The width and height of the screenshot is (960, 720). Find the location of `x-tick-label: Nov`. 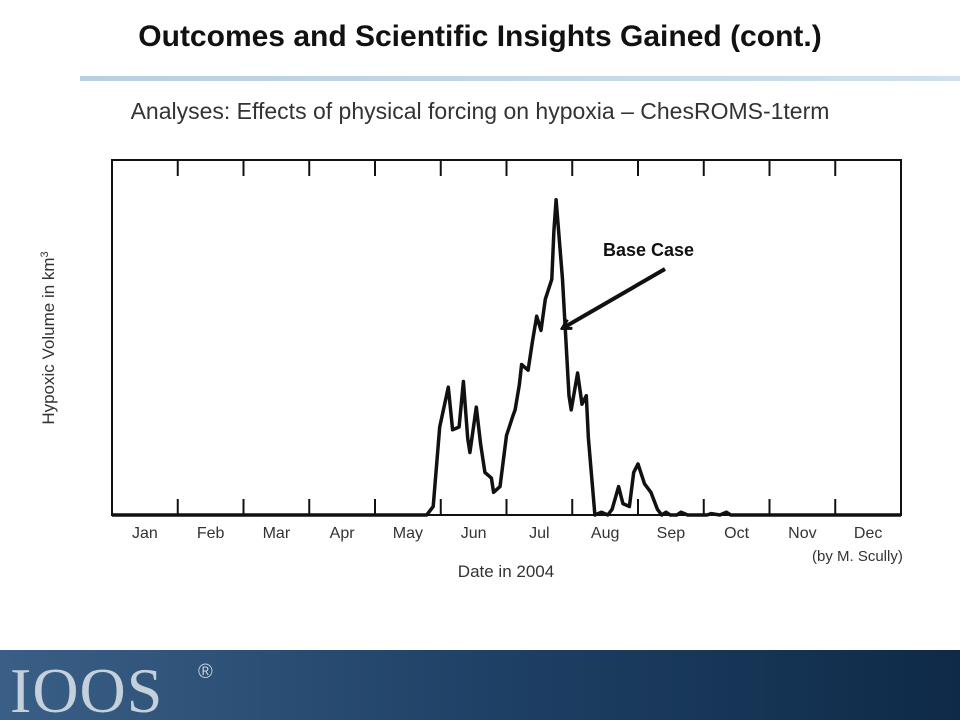

x-tick-label: Nov is located at coordinates (802, 533).